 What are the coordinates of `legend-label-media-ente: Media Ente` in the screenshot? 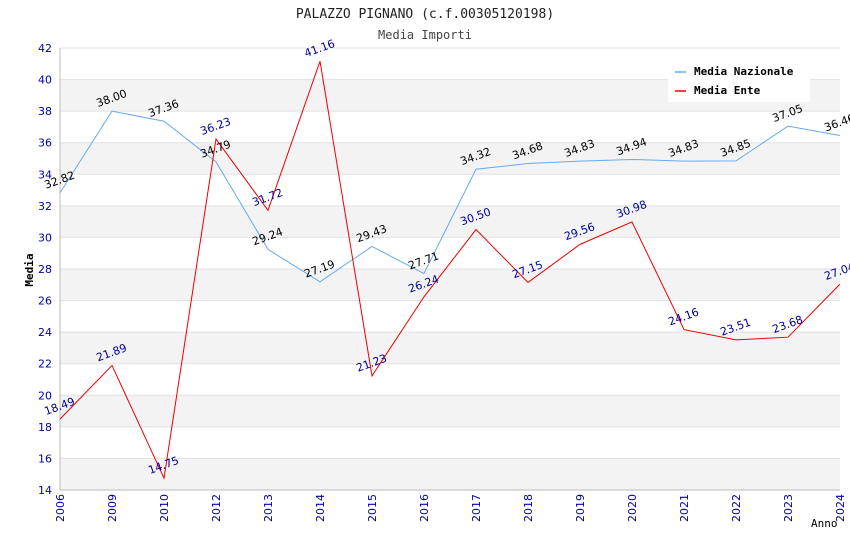 It's located at (727, 90).